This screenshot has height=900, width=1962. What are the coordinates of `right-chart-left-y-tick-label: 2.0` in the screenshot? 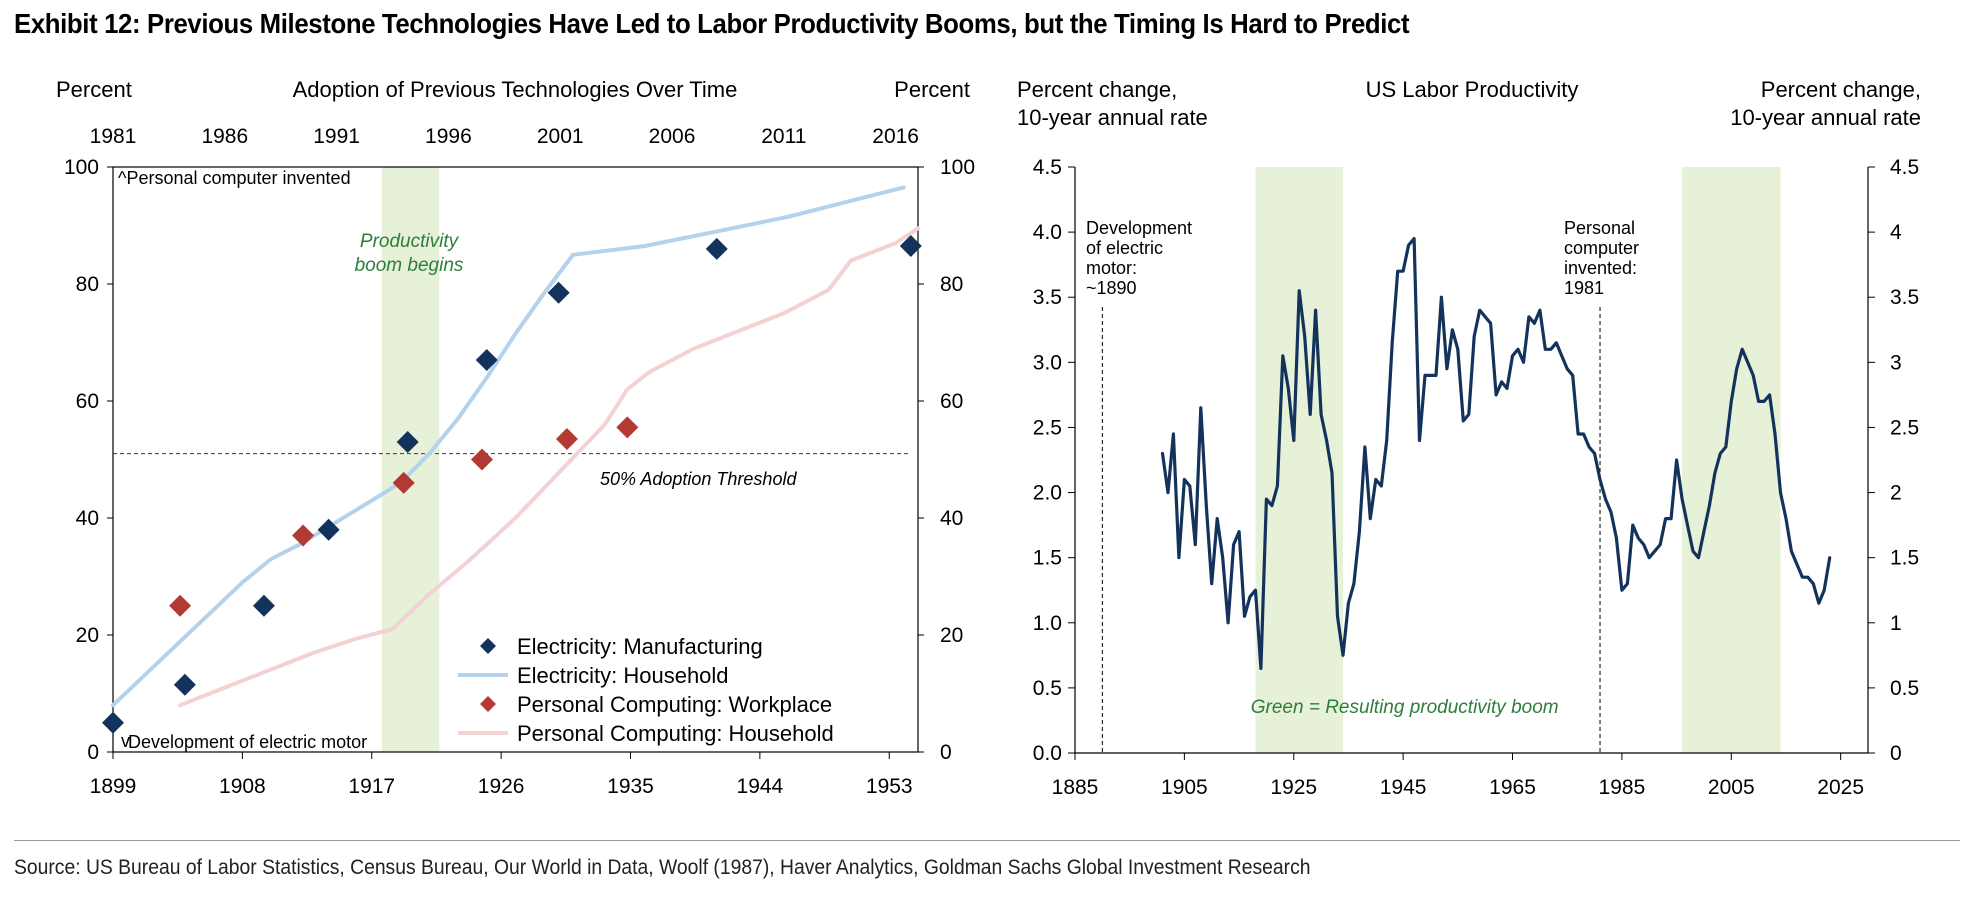 It's located at (1047, 493).